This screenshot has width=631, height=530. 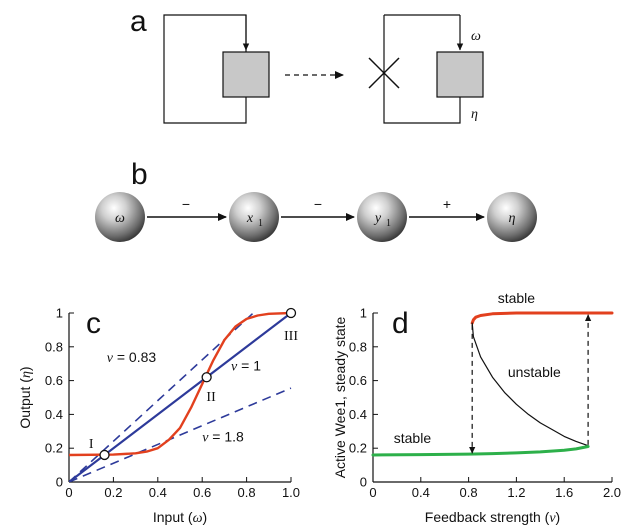 I want to click on node-y1-label: y, so click(x=377, y=218).